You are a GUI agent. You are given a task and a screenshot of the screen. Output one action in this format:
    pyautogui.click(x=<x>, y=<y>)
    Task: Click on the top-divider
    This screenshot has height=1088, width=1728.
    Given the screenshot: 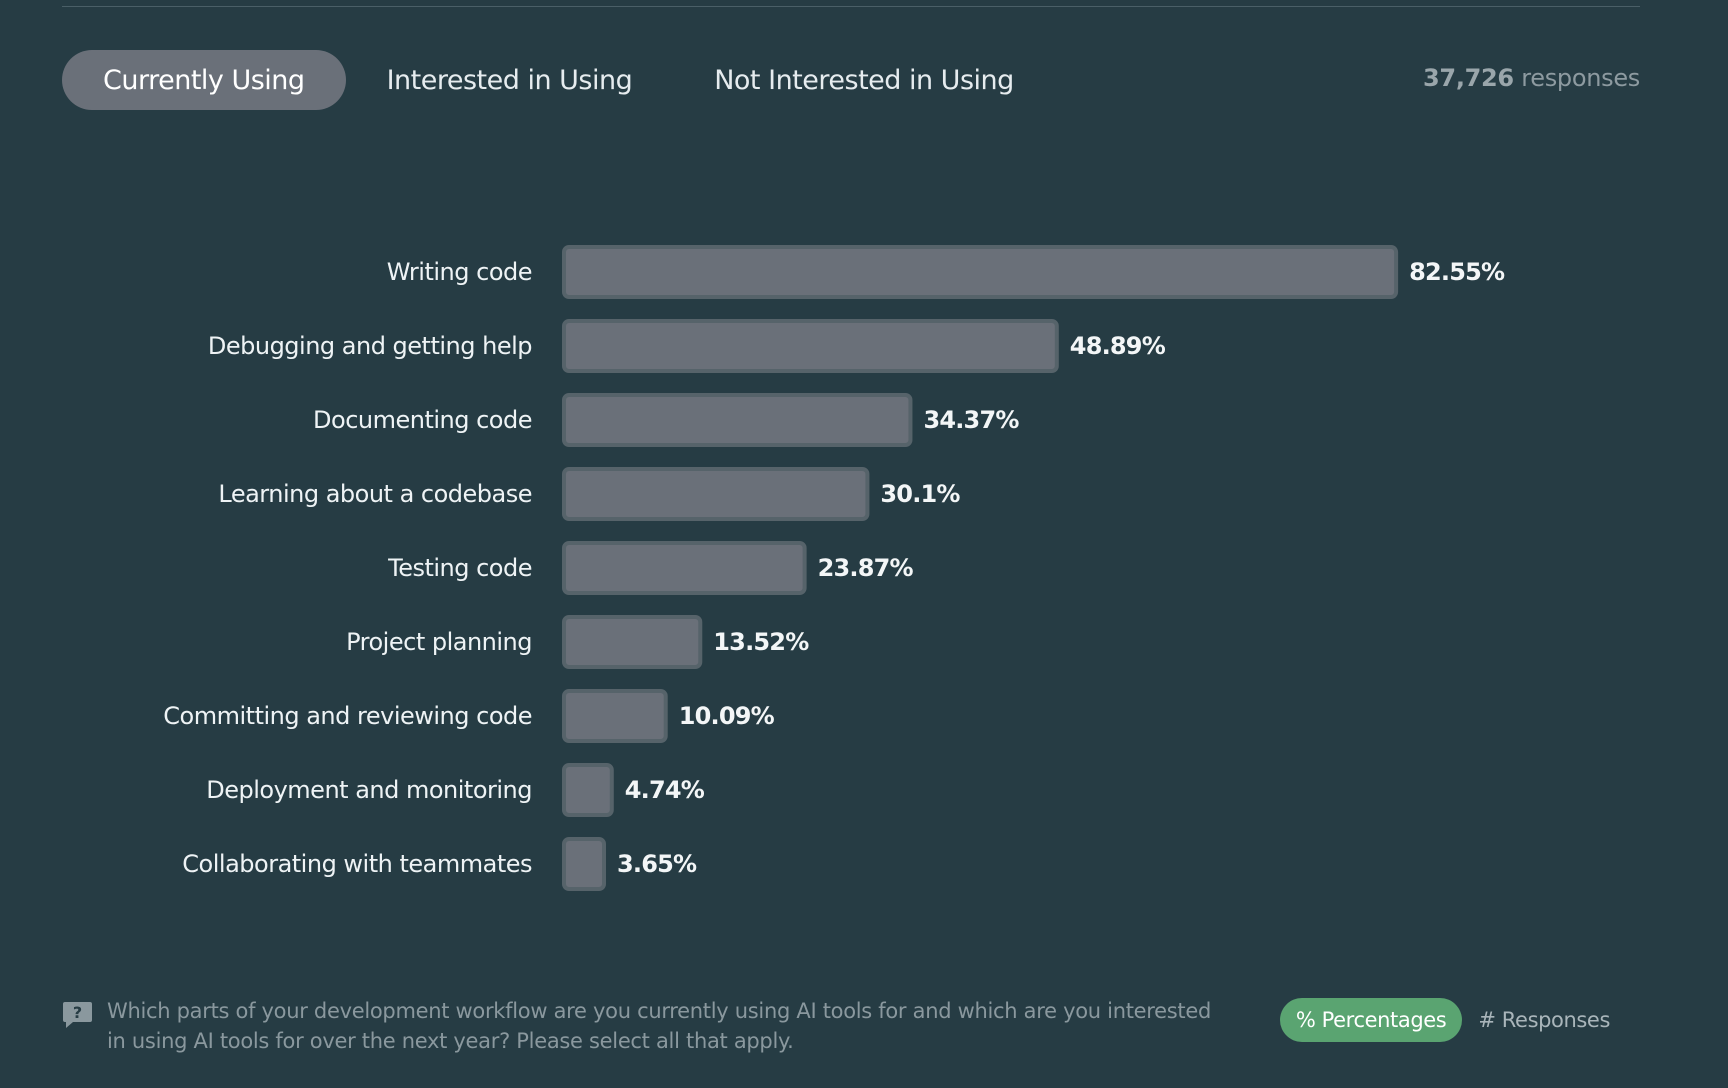 What is the action you would take?
    pyautogui.click(x=851, y=6)
    